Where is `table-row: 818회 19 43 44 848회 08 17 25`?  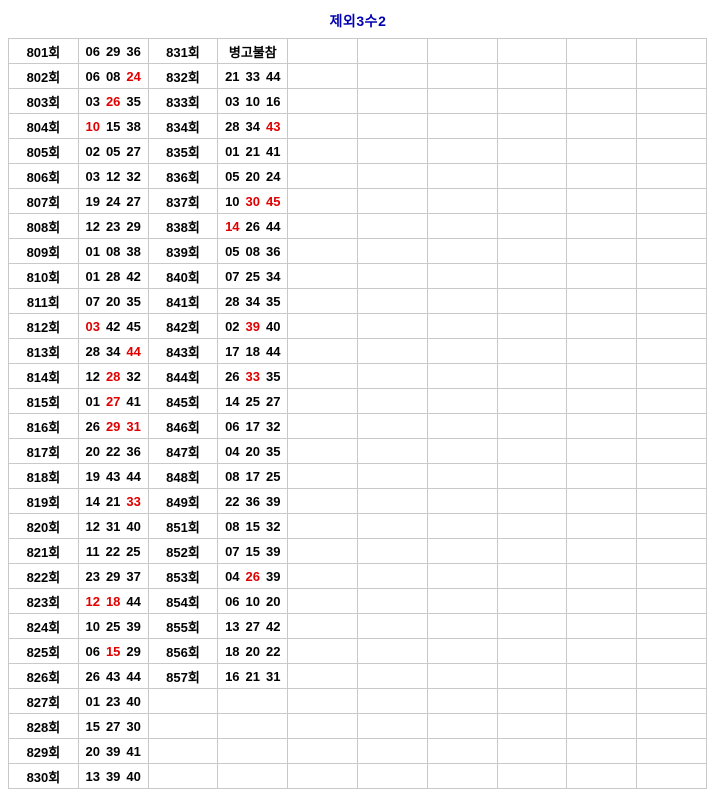 table-row: 818회 19 43 44 848회 08 17 25 is located at coordinates (357, 476).